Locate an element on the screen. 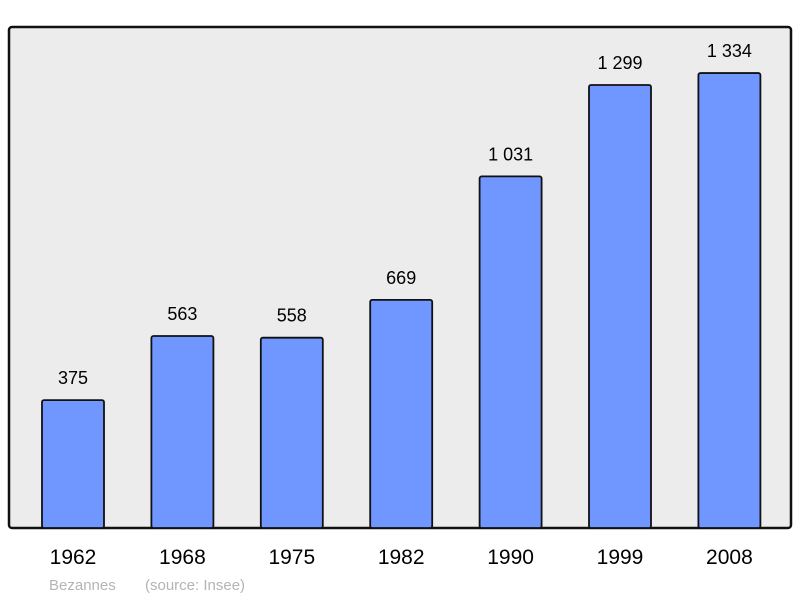 The width and height of the screenshot is (800, 598). footer-source: (source: Insee) is located at coordinates (195, 585).